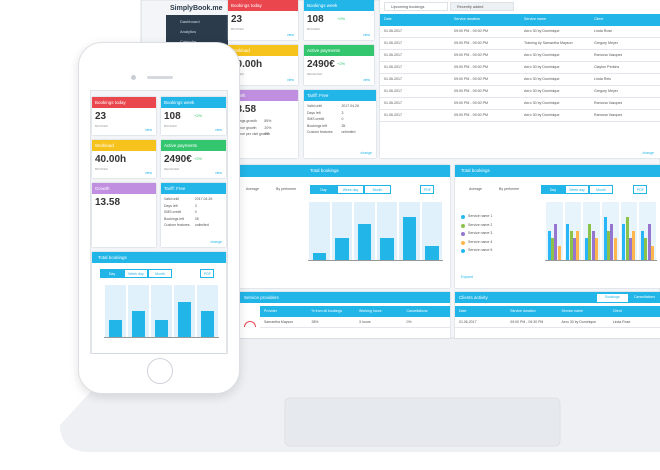  I want to click on column-header: Cancellations, so click(417, 310).